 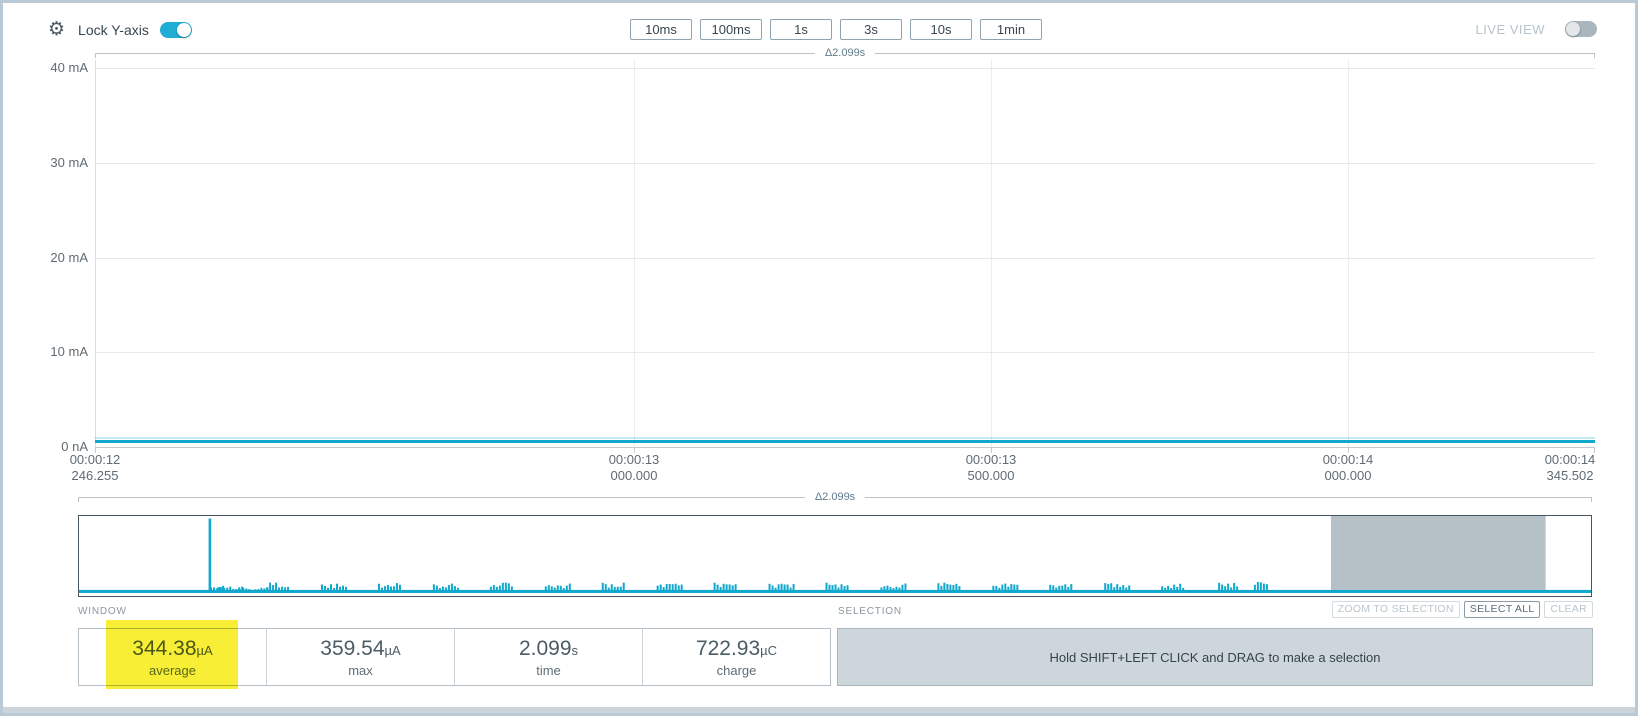 I want to click on selection-section-label: SELECTION, so click(x=870, y=611).